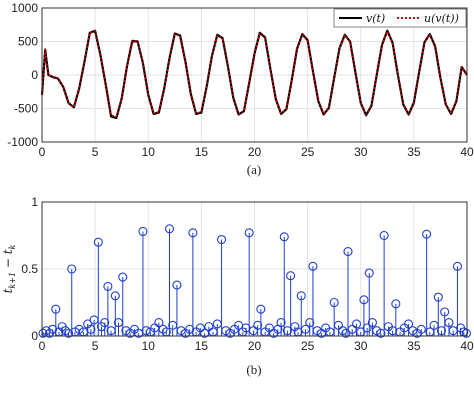  What do you see at coordinates (42, 152) in the screenshot?
I see `panel-a-x-tick-label: 0` at bounding box center [42, 152].